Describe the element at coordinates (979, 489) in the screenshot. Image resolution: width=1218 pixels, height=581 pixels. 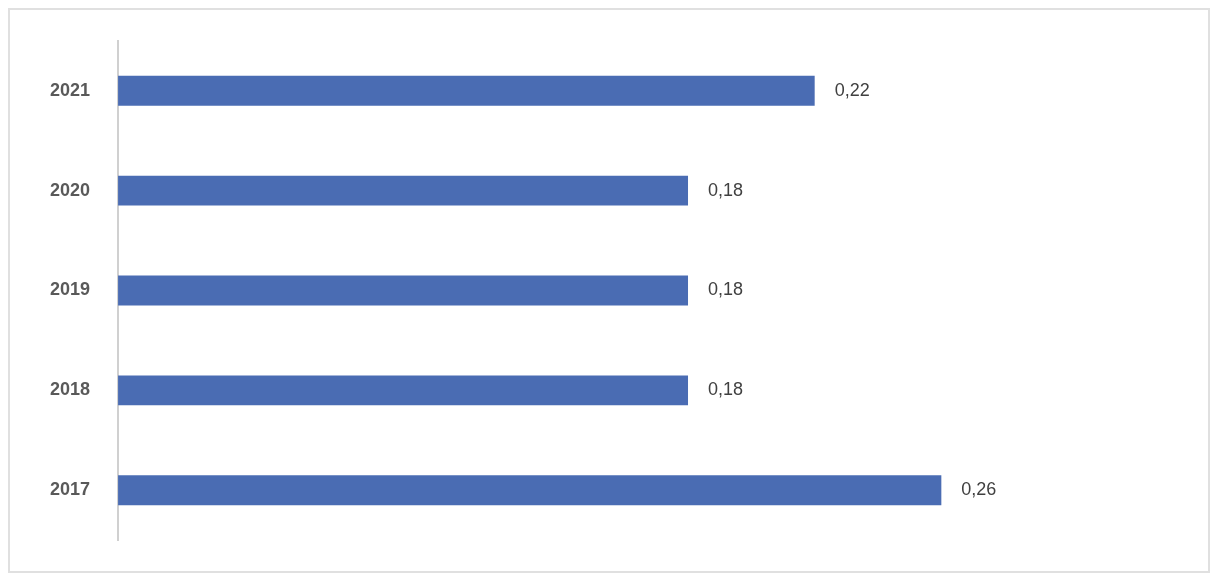
I see `data-label: 0,26` at that location.